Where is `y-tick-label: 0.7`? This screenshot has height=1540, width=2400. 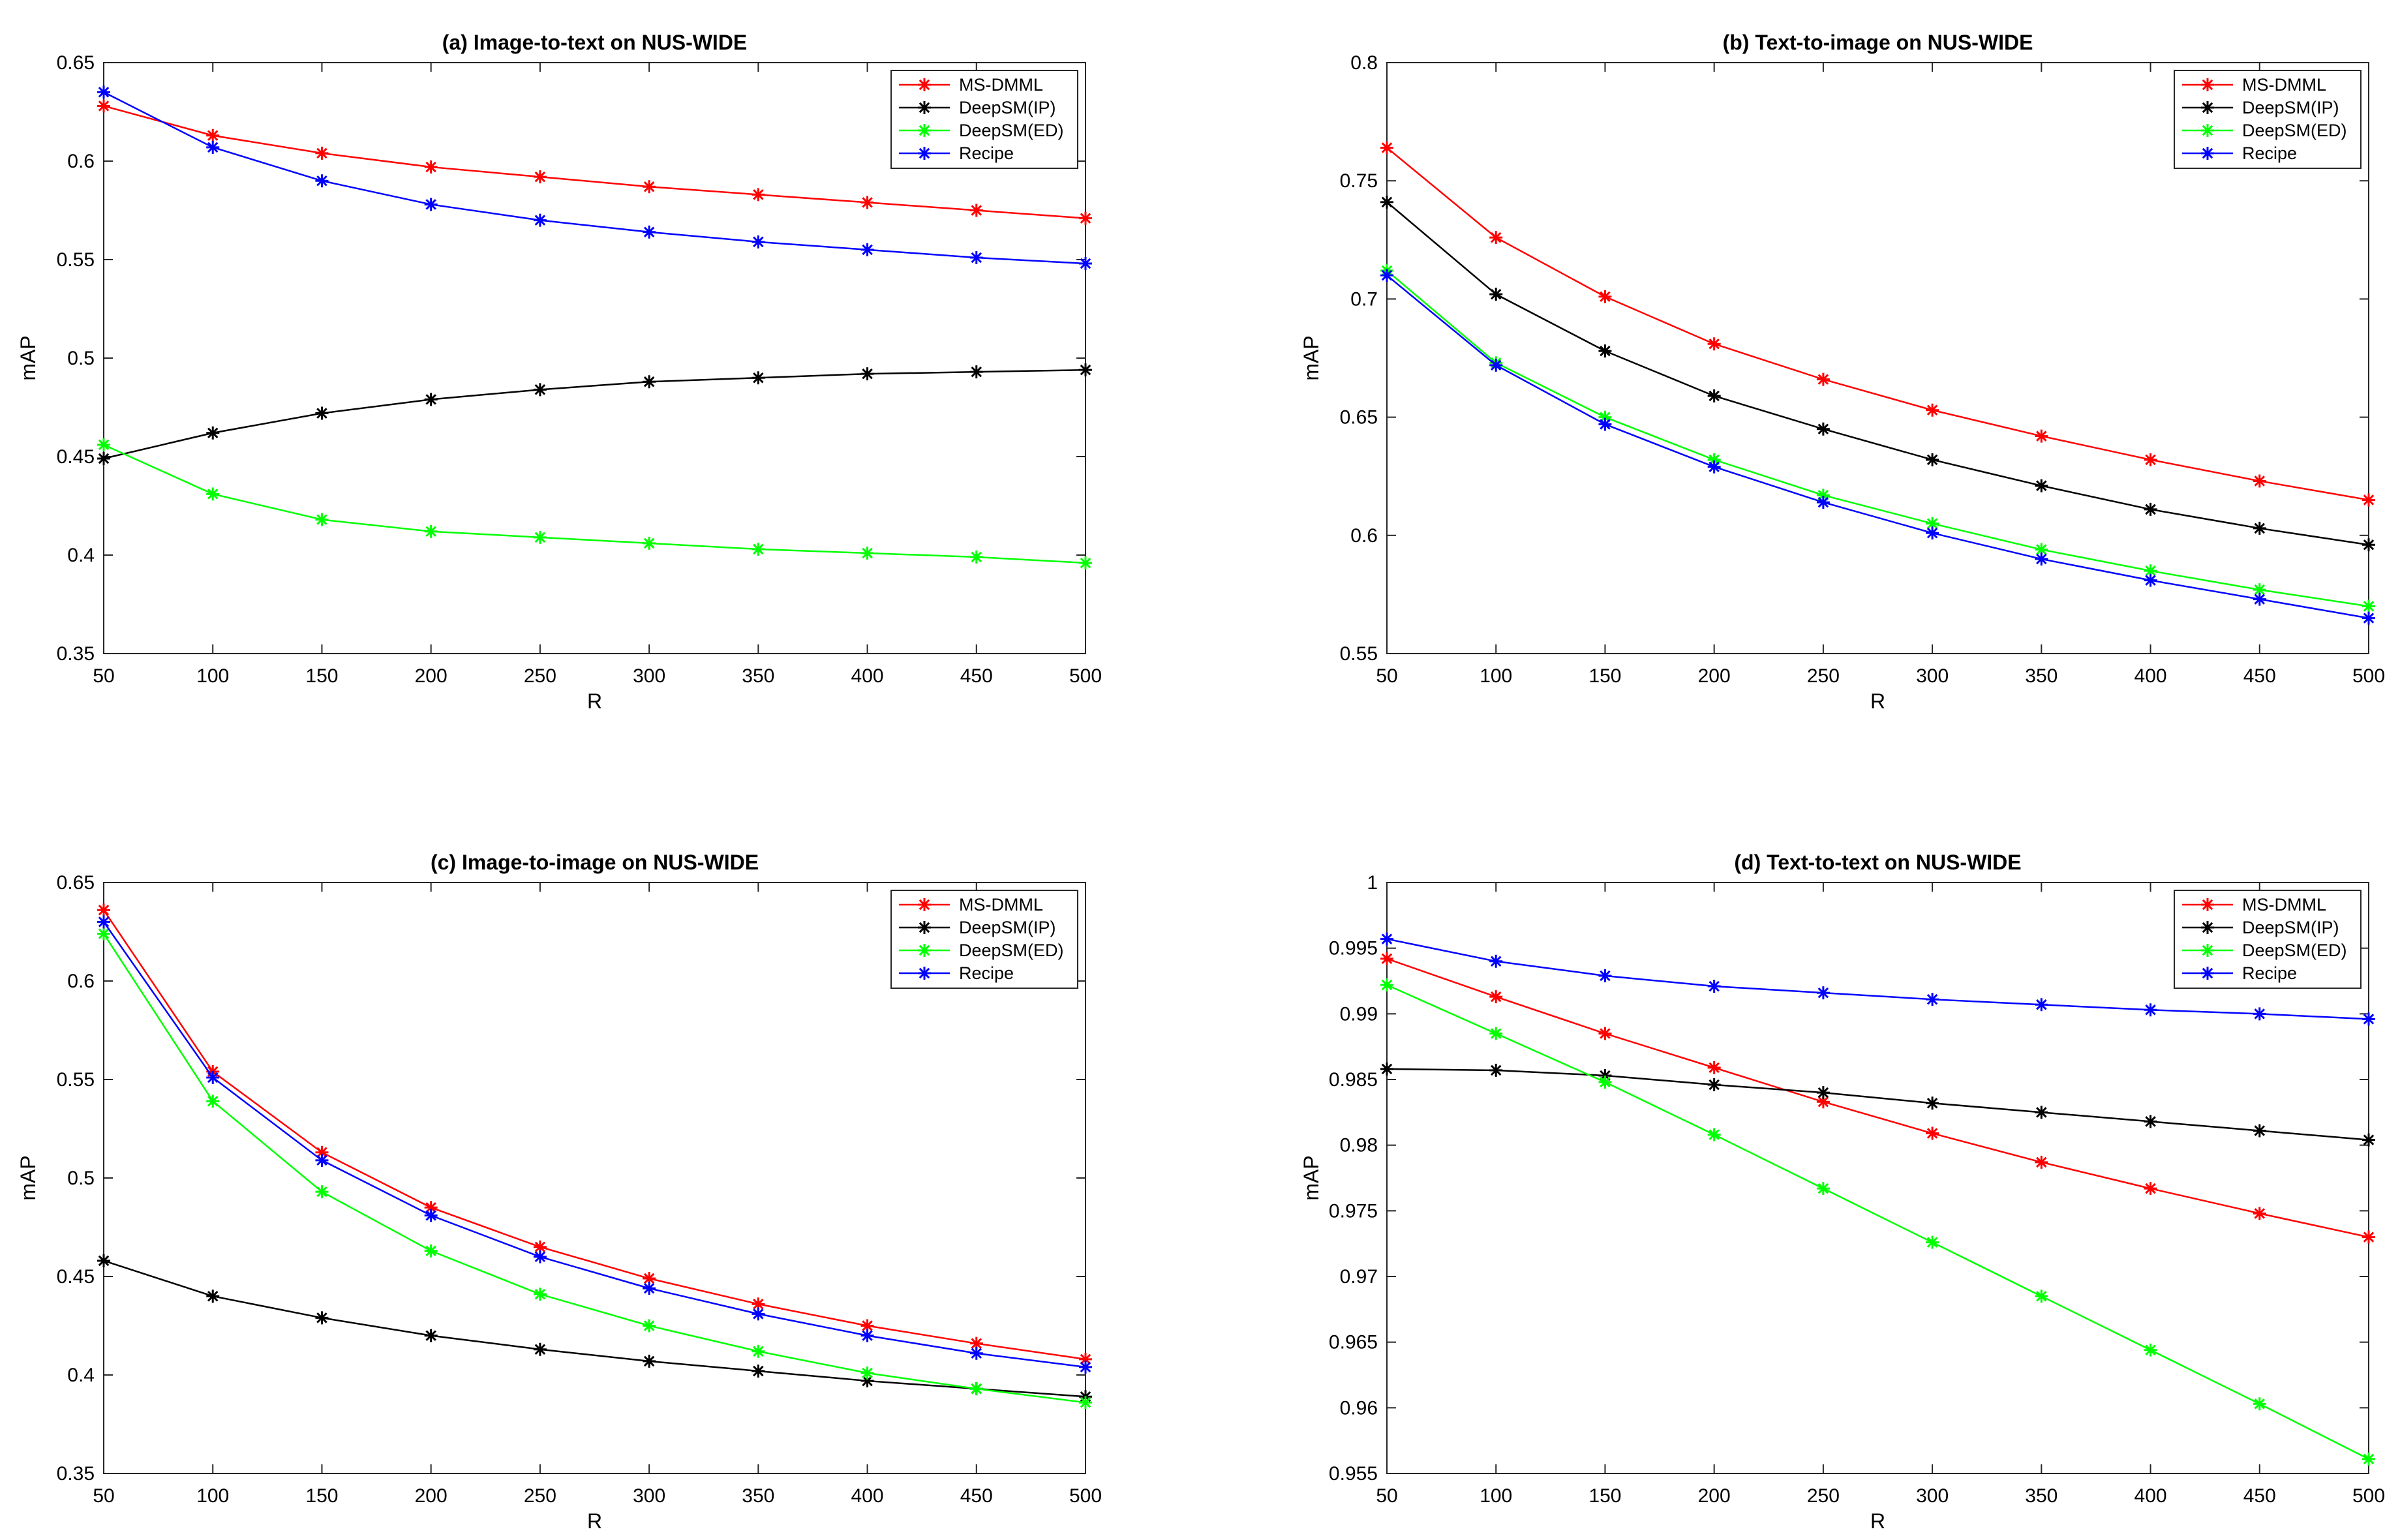 y-tick-label: 0.7 is located at coordinates (1364, 299).